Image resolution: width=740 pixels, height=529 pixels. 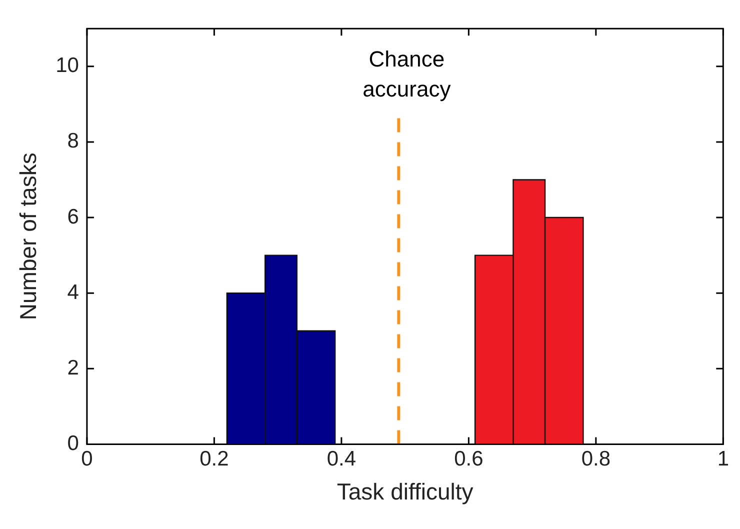 I want to click on x-tick-label: 0.4, so click(x=341, y=459).